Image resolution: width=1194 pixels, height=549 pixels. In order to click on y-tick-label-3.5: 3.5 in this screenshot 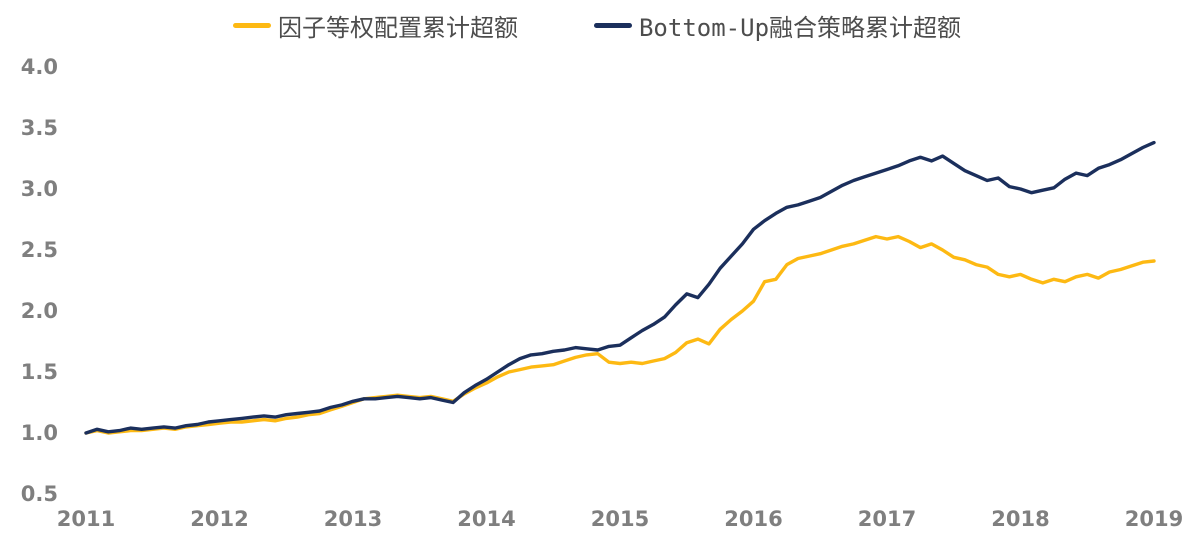, I will do `click(39, 128)`.